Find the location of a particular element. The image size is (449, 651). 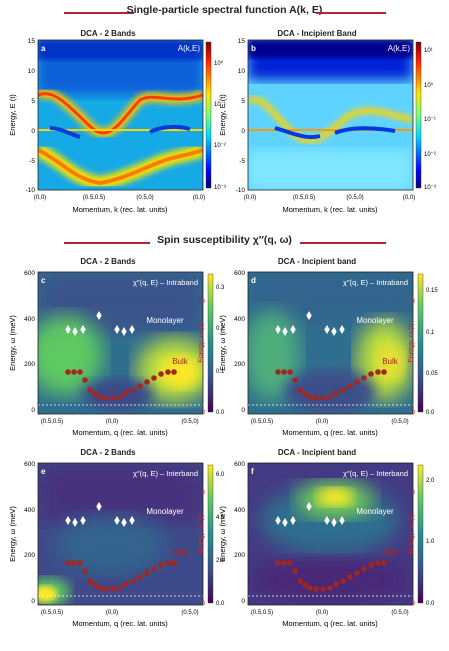

panel-c-title: DCA - 2 Bands is located at coordinates (108, 261).